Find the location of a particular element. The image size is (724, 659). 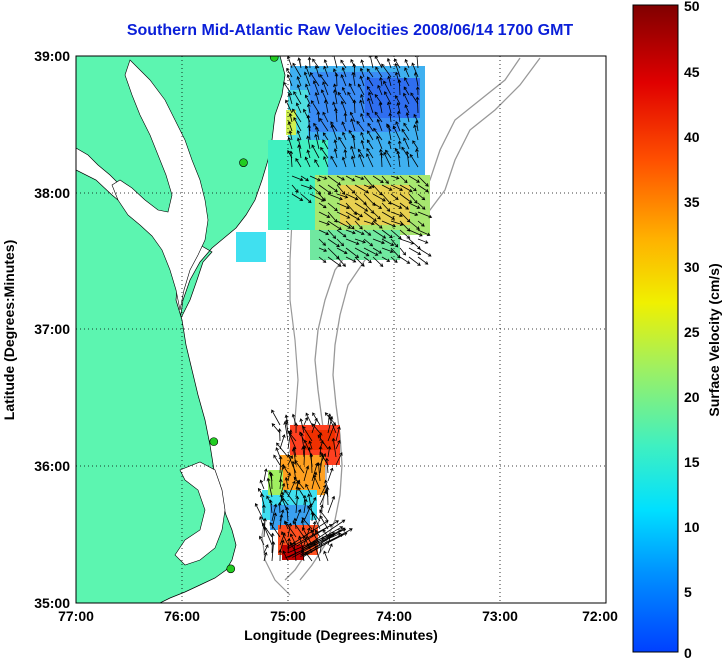

x-tick-label: 77:00 is located at coordinates (76, 616).